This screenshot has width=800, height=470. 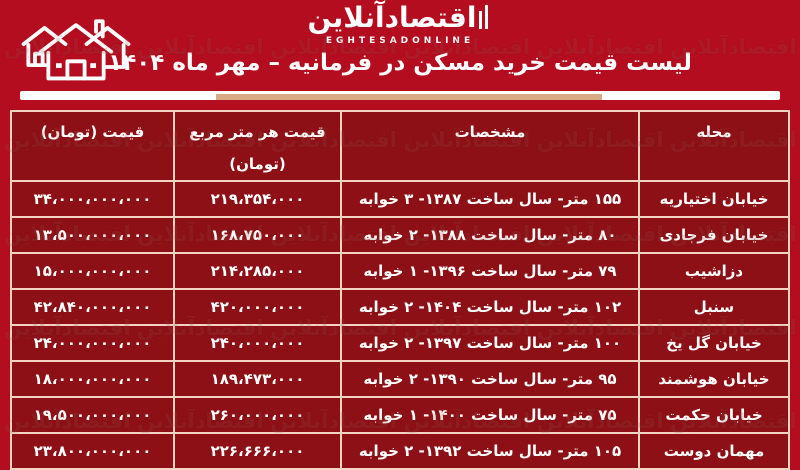 What do you see at coordinates (257, 415) in the screenshot?
I see `price-per-meter-cell: ۲۶۰،۰۰۰،۰۰۰` at bounding box center [257, 415].